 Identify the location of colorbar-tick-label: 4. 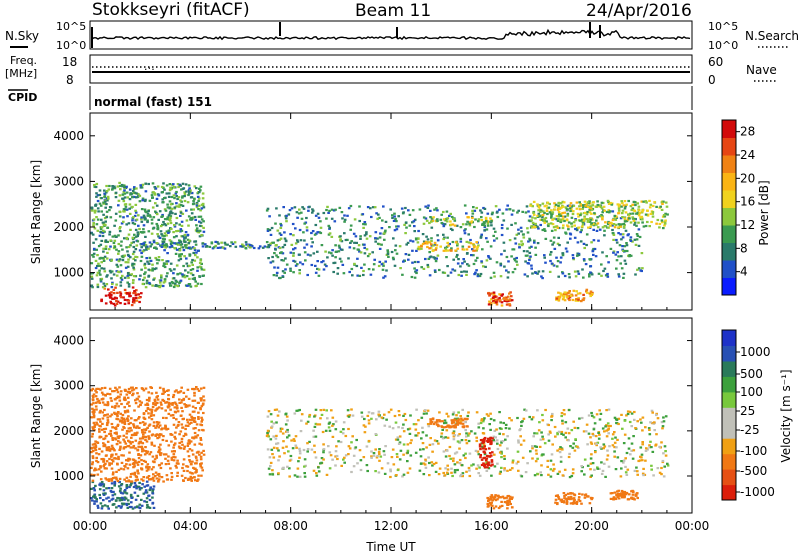
(744, 272).